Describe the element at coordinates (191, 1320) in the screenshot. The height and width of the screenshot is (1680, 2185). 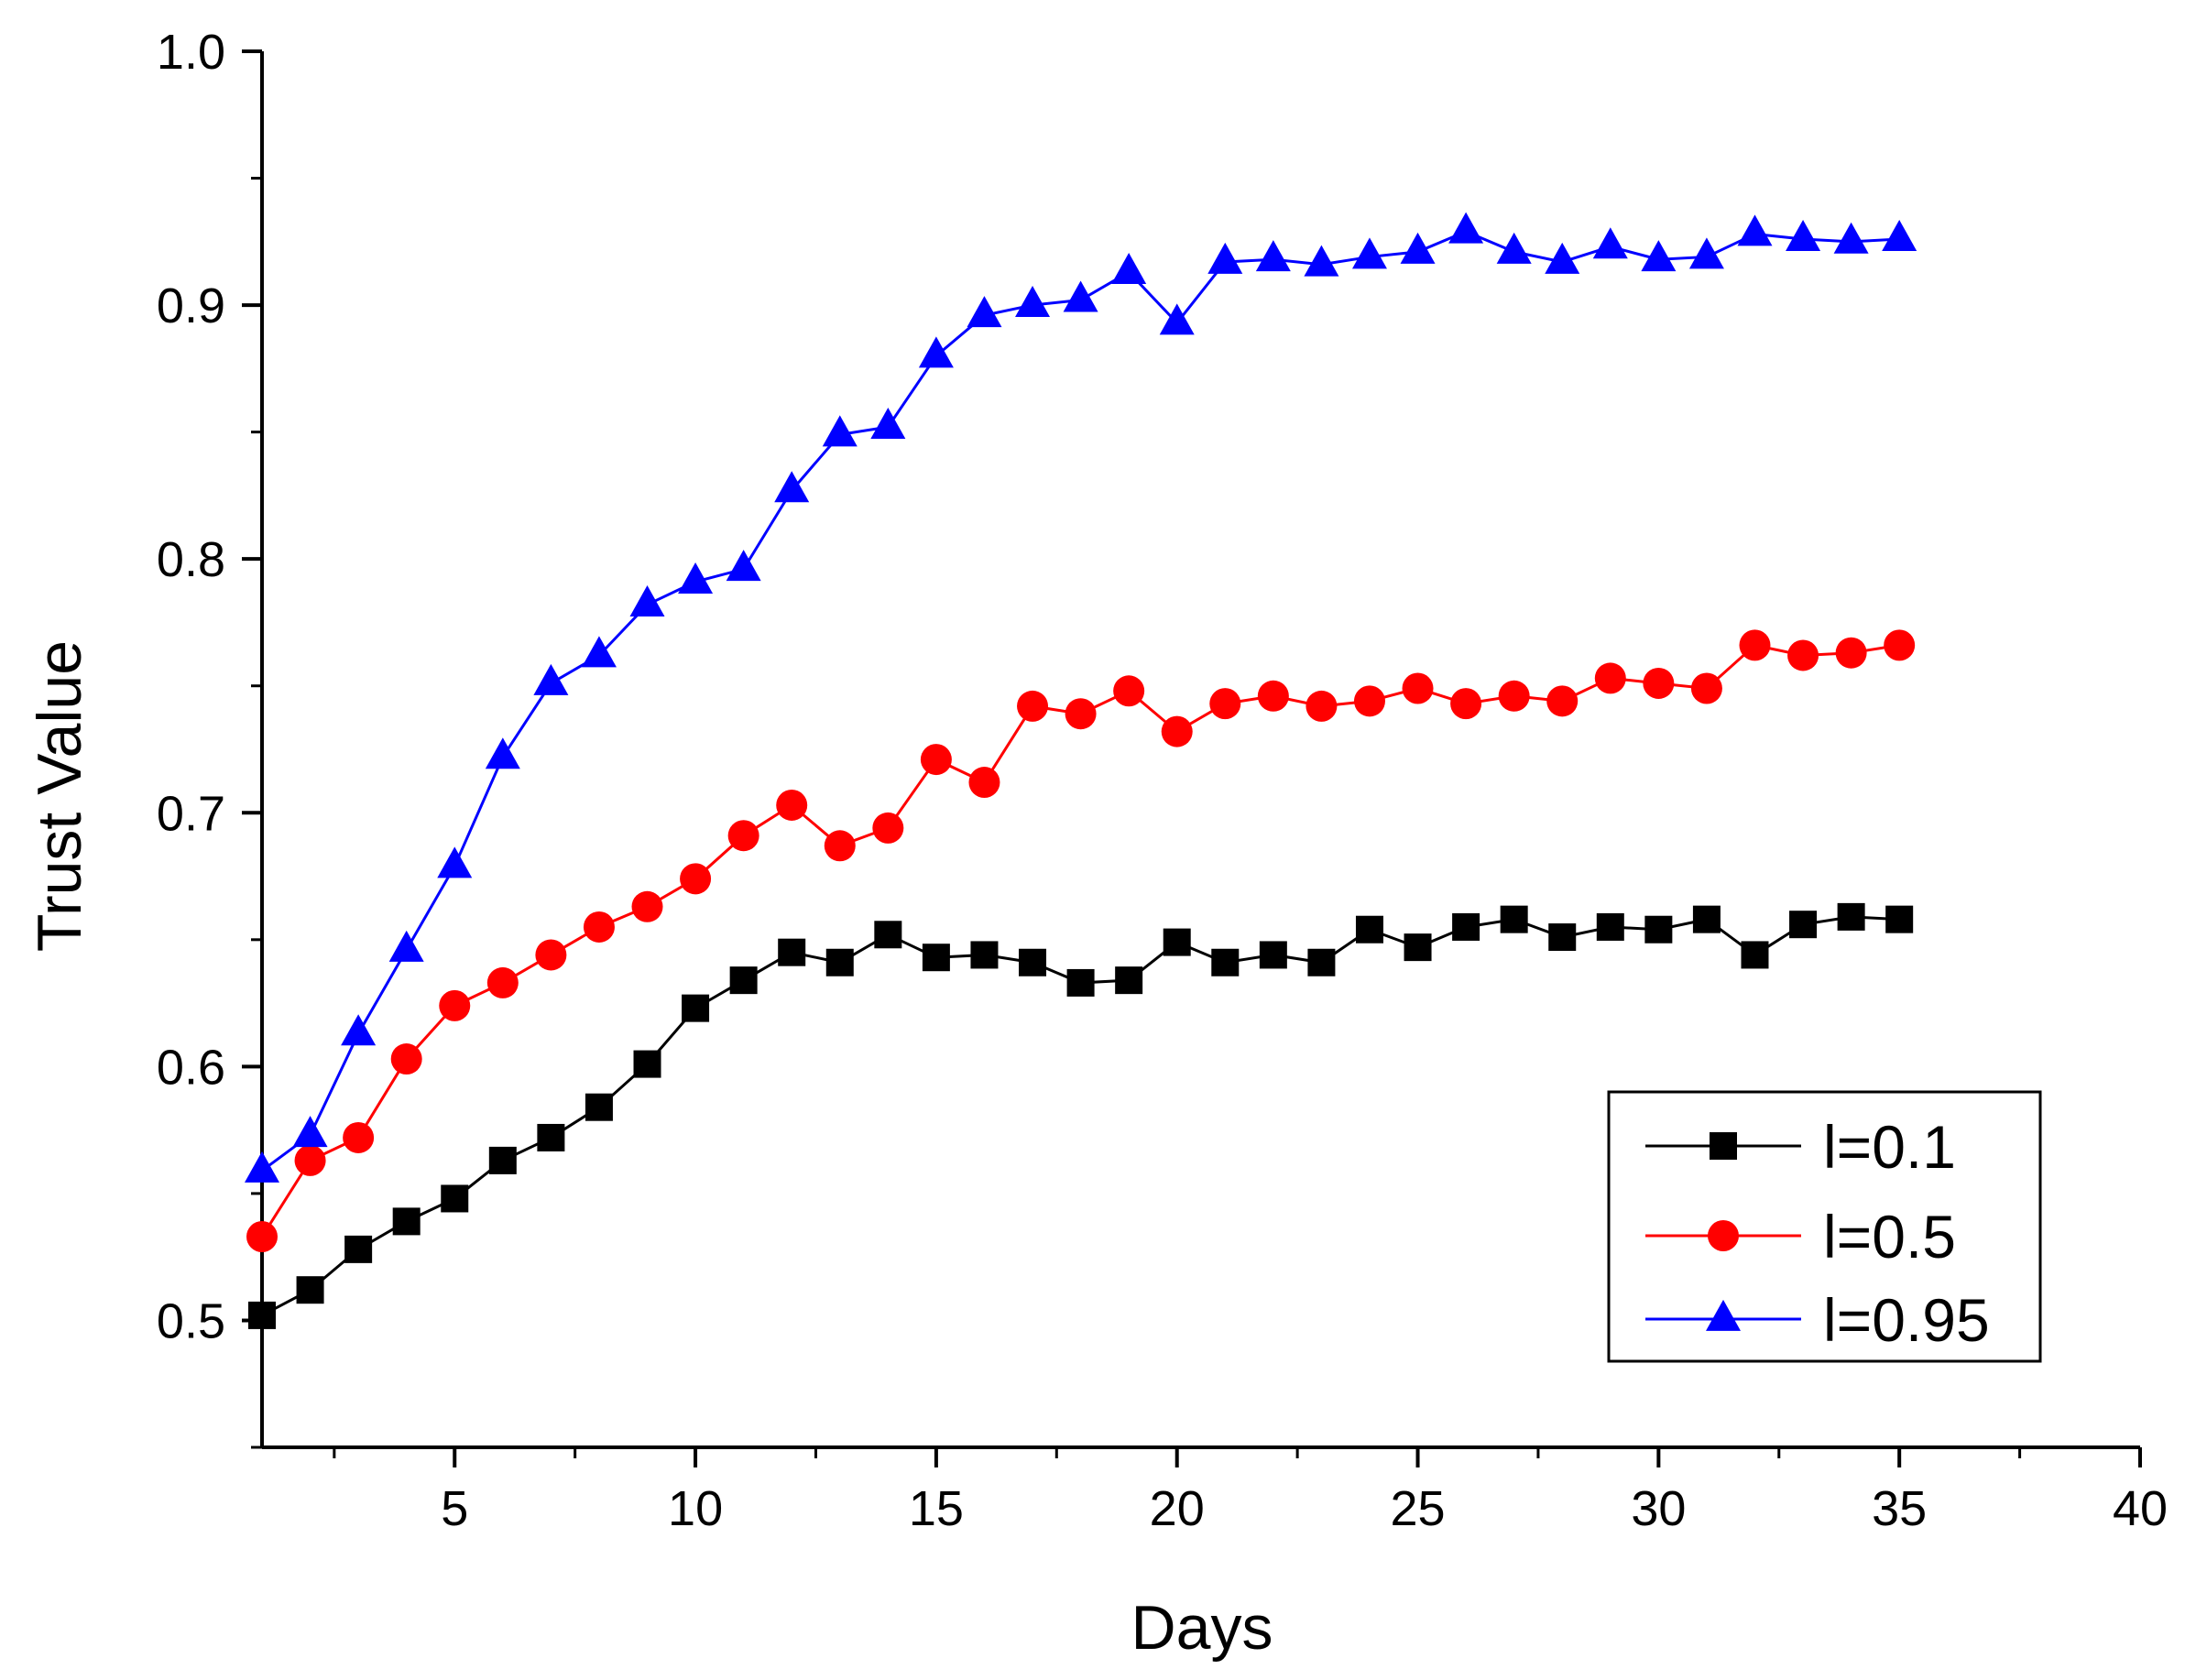
I see `y-tick-label: 0.5` at that location.